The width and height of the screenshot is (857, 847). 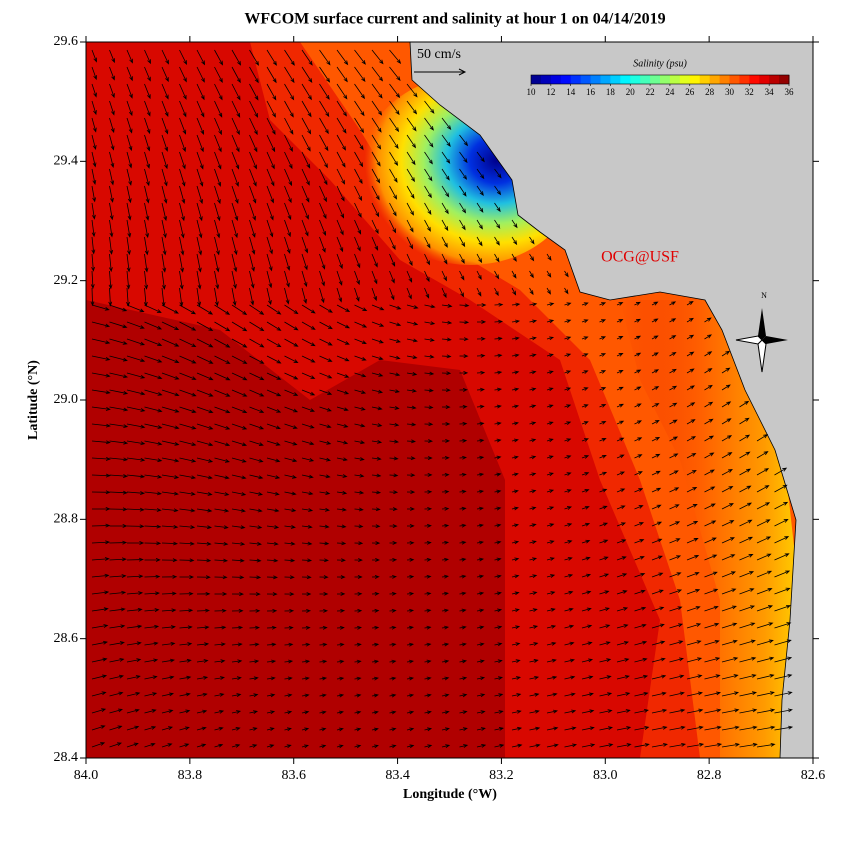 What do you see at coordinates (710, 92) in the screenshot?
I see `colorbar-tick-label: 28` at bounding box center [710, 92].